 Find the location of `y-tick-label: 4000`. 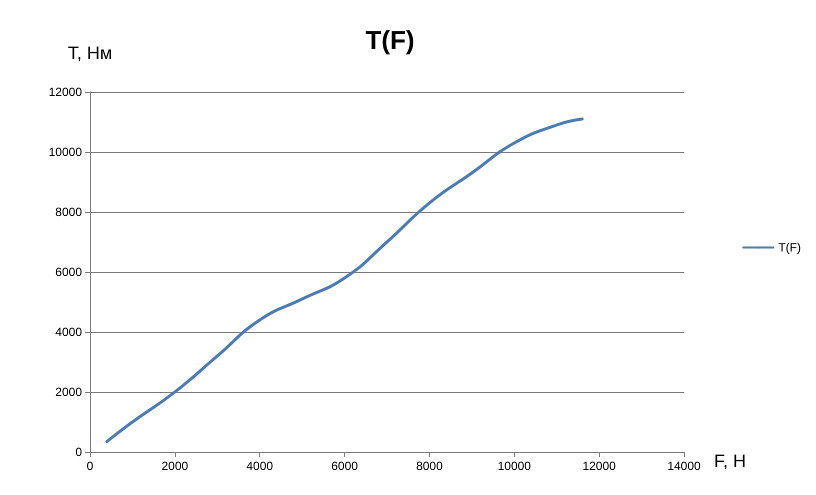

y-tick-label: 4000 is located at coordinates (68, 332).